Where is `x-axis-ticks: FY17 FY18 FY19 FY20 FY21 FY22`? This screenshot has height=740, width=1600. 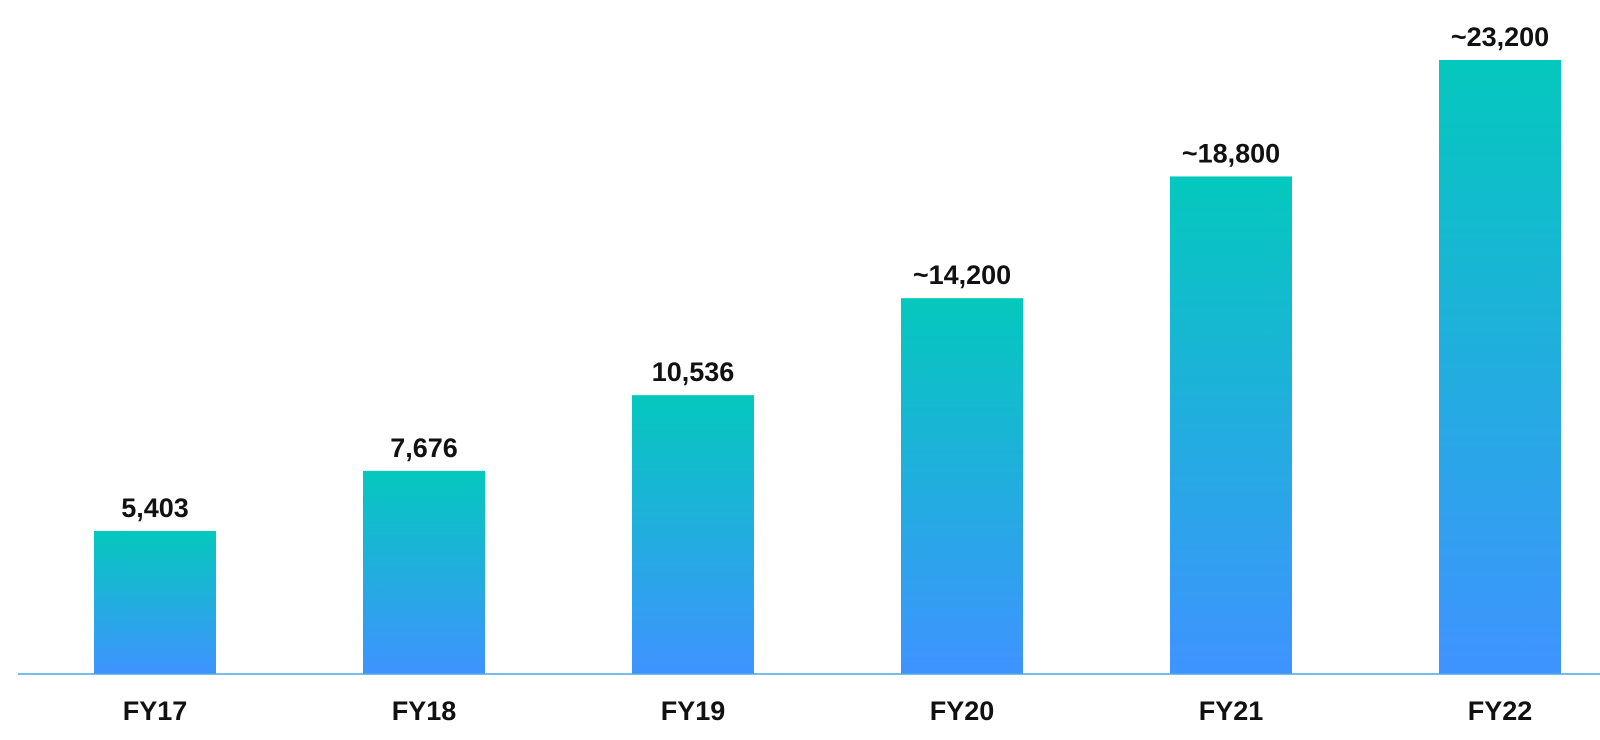
x-axis-ticks: FY17 FY18 FY19 FY20 FY21 FY22 is located at coordinates (828, 711).